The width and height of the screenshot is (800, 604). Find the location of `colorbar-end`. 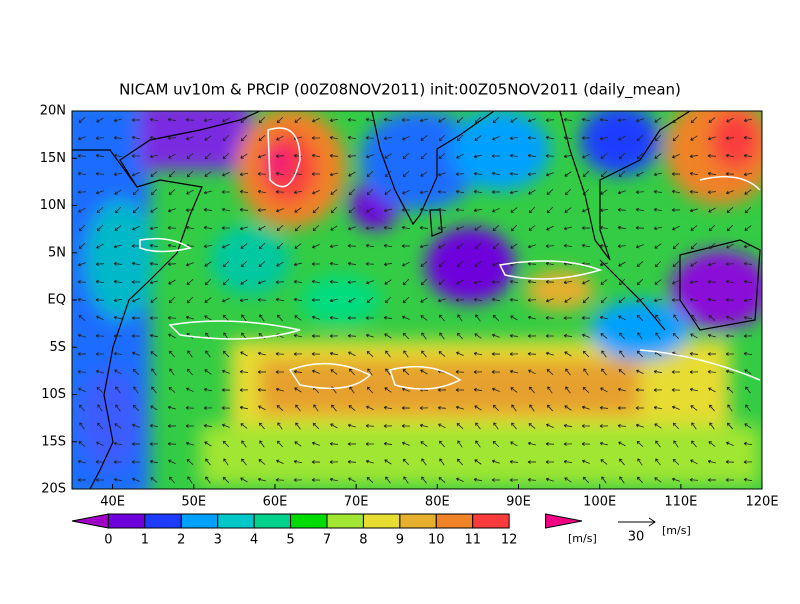

colorbar-end is located at coordinates (564, 521).